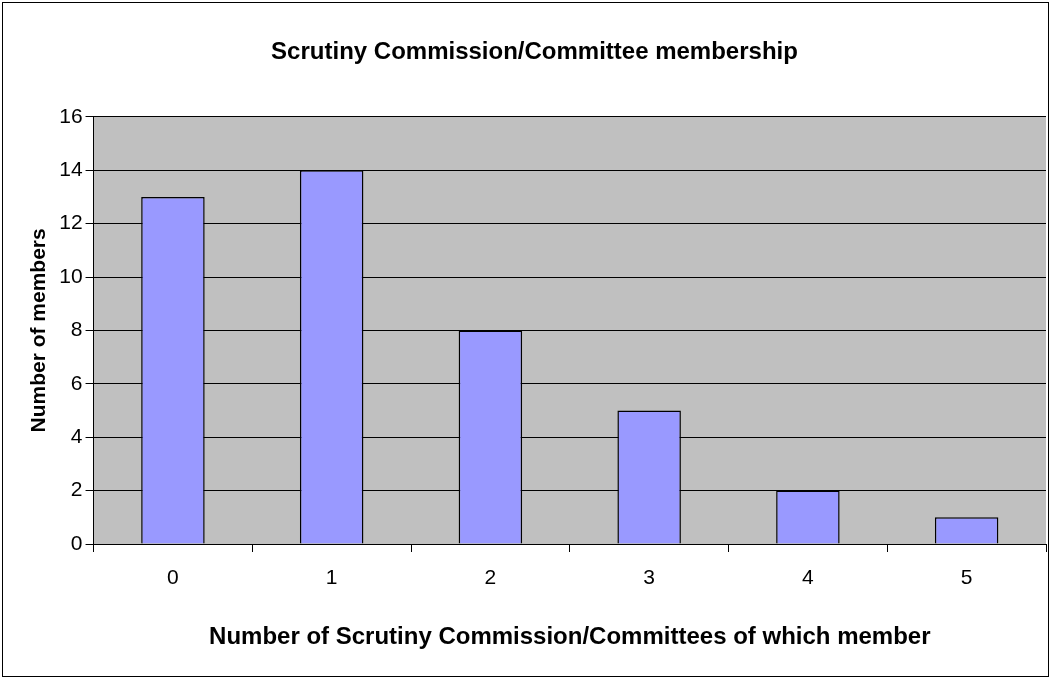 Image resolution: width=1051 pixels, height=679 pixels. Describe the element at coordinates (76, 329) in the screenshot. I see `y-tick-label: 8` at that location.